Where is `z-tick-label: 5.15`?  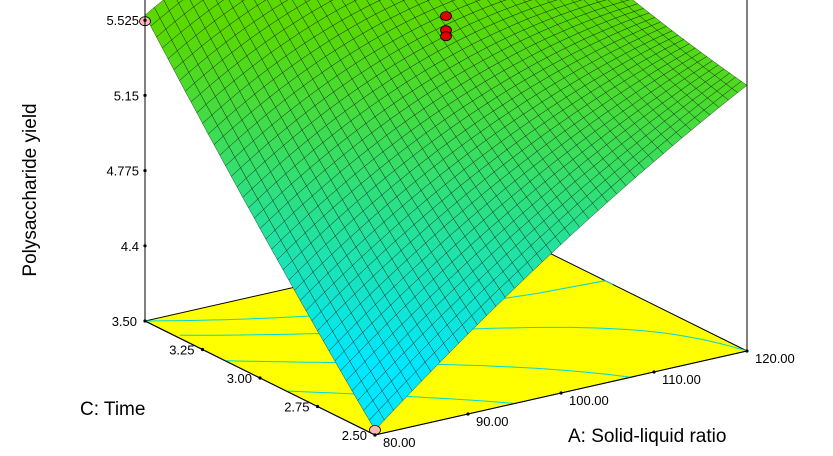 z-tick-label: 5.15 is located at coordinates (126, 95).